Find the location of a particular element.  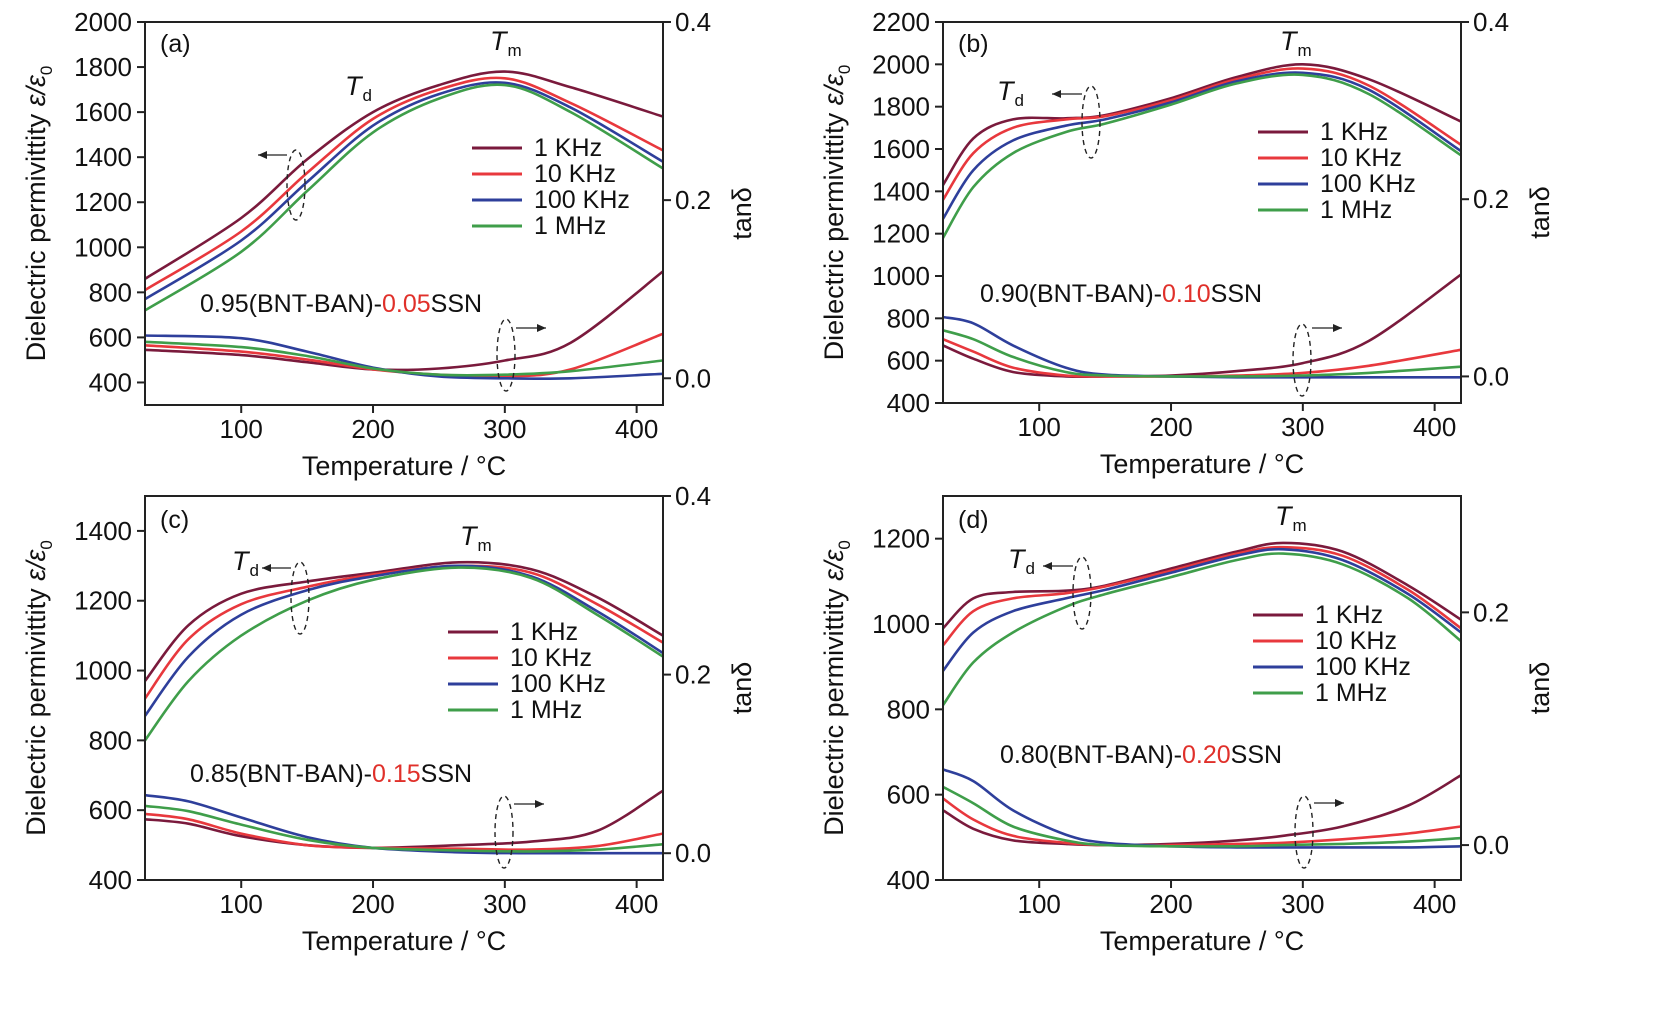

y-tick-label: 2200 is located at coordinates (901, 22).